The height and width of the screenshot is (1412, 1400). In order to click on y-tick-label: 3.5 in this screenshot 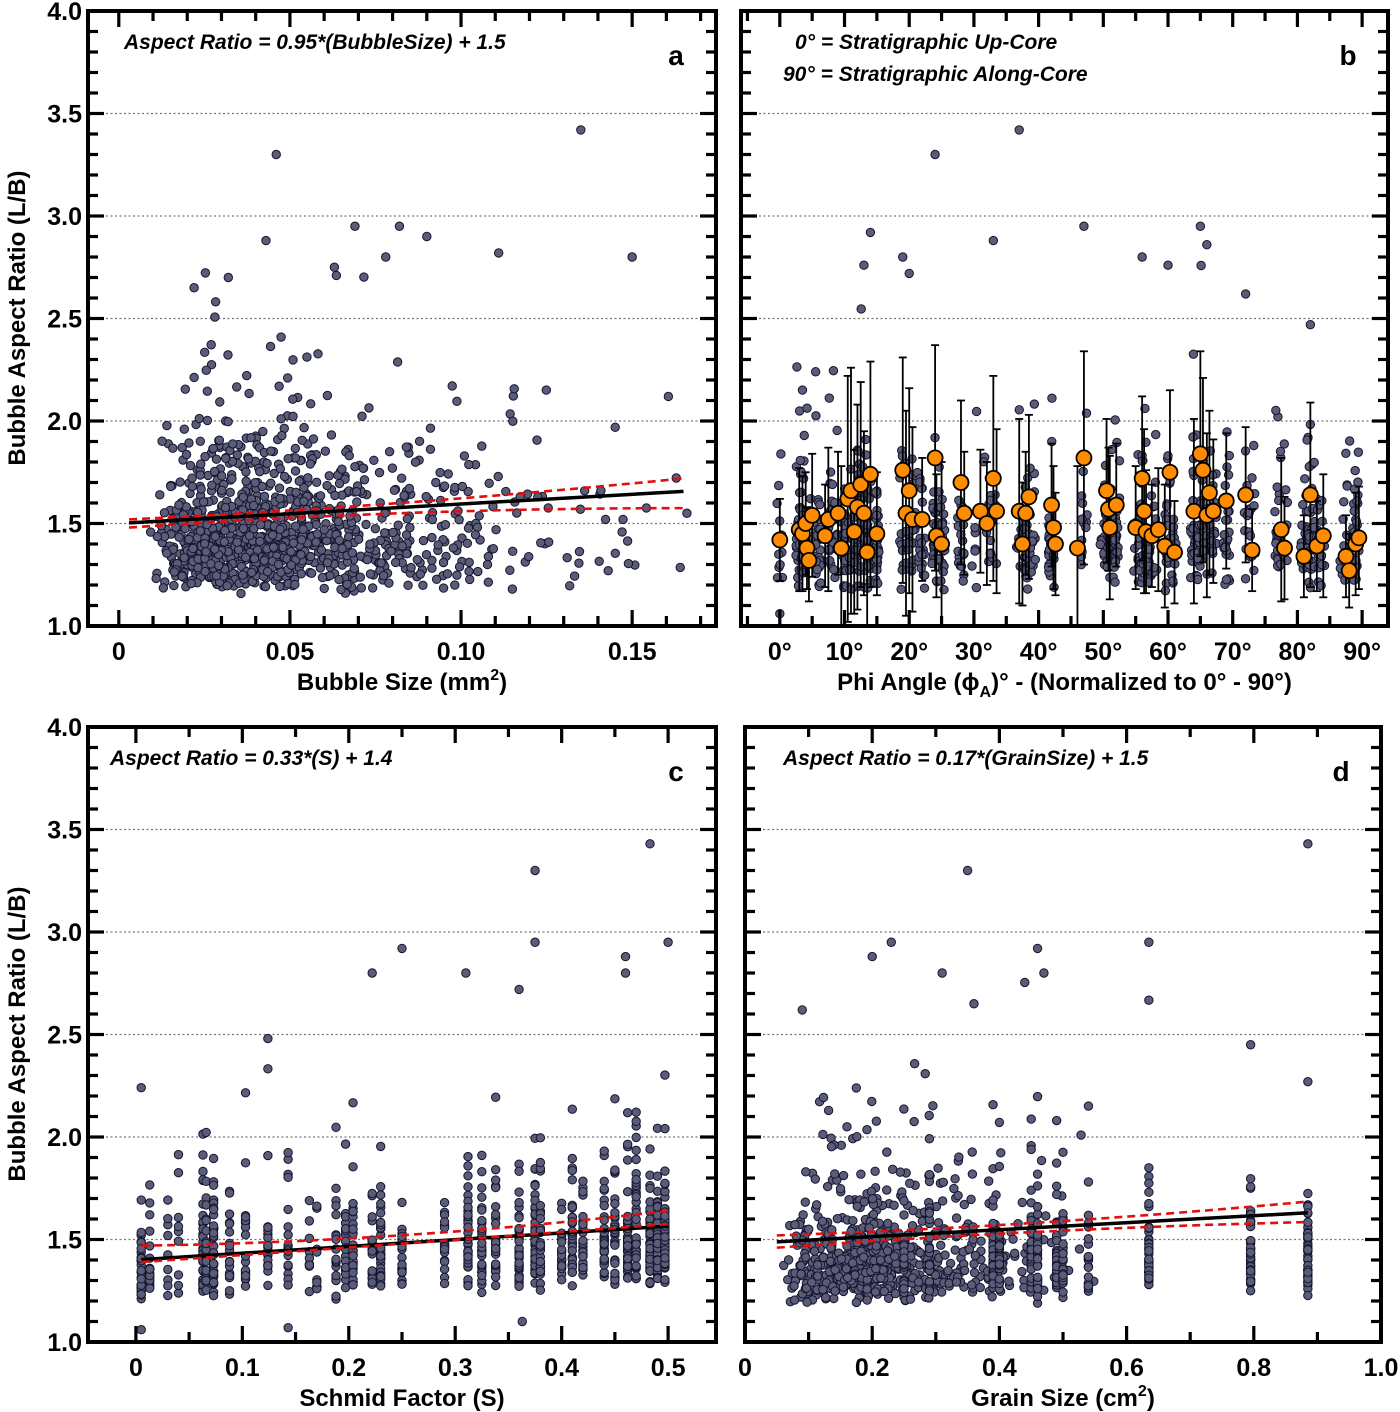, I will do `click(64, 831)`.